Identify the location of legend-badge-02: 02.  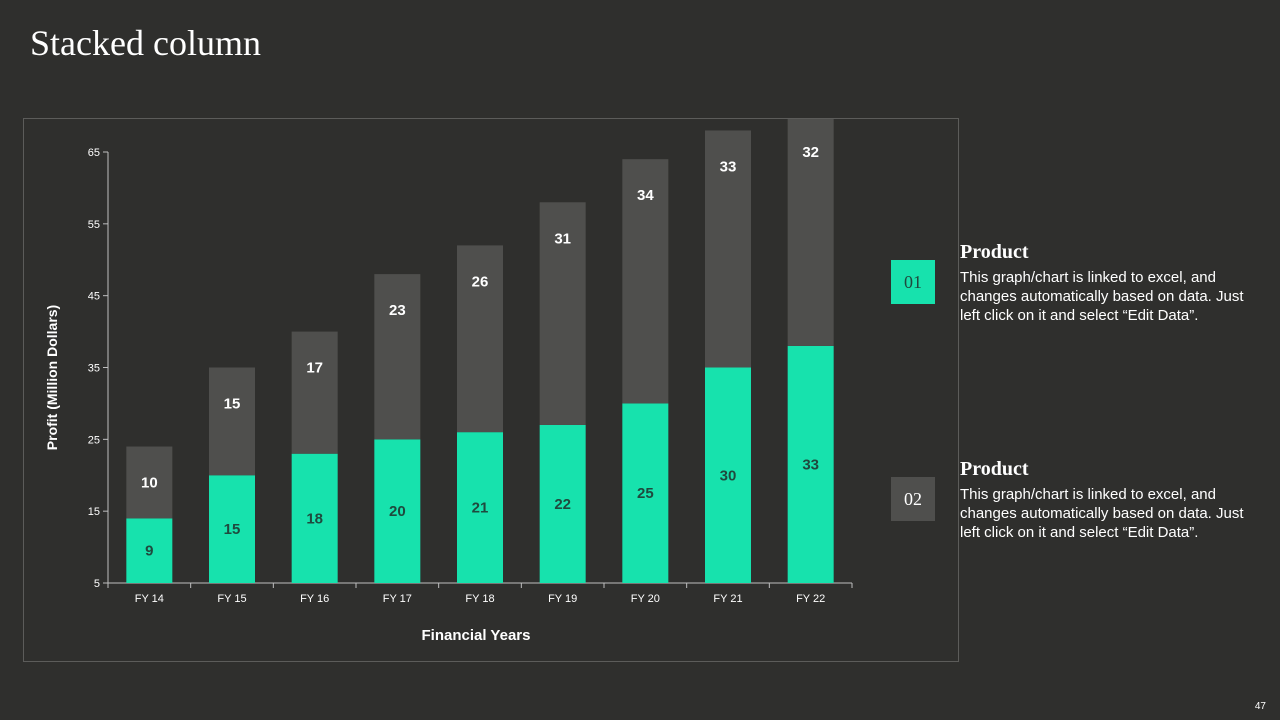
(913, 499).